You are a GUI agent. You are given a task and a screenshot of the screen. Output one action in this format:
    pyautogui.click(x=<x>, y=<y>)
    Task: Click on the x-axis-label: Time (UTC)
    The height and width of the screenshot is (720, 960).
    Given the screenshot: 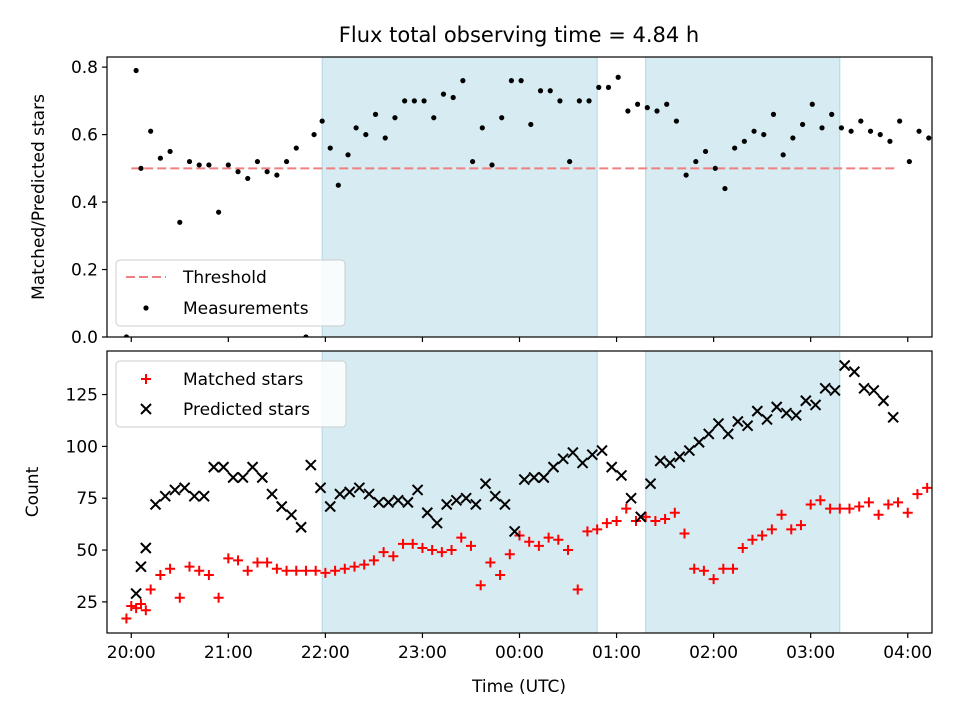 What is the action you would take?
    pyautogui.click(x=518, y=687)
    